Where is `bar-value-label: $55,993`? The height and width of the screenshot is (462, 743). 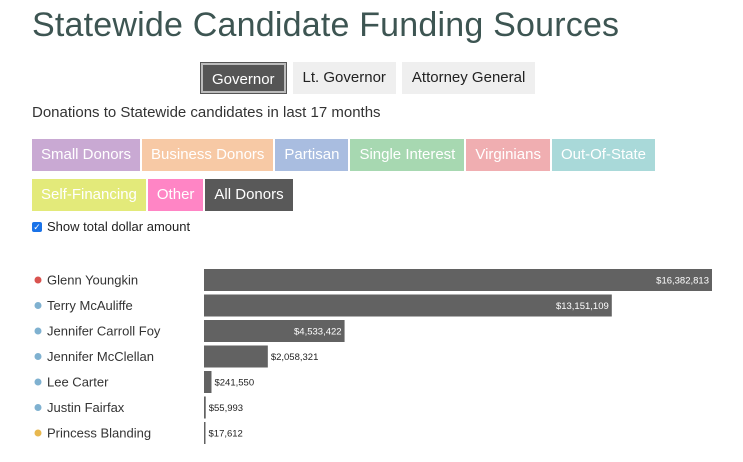
bar-value-label: $55,993 is located at coordinates (226, 408).